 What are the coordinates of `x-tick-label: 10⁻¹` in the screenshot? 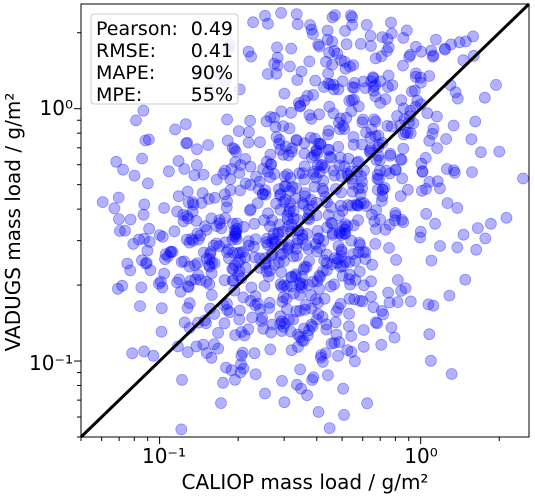 It's located at (164, 456).